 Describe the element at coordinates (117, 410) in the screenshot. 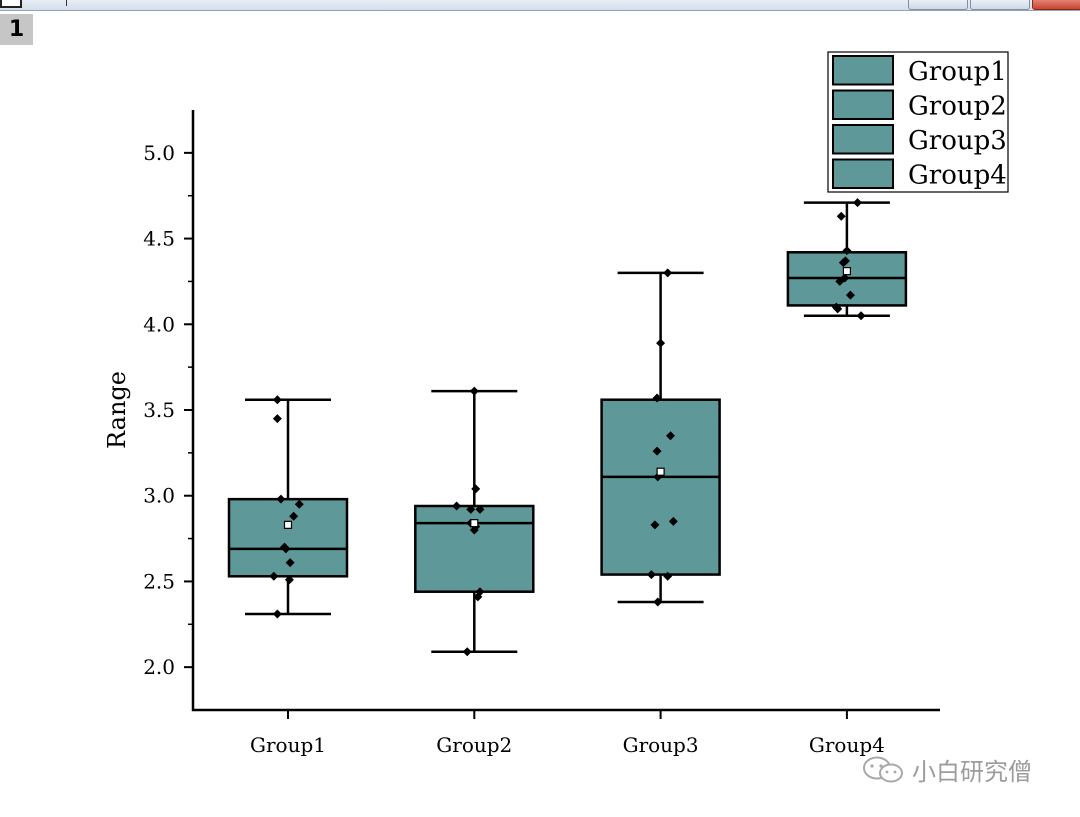

I see `y-axis-title: Range` at that location.